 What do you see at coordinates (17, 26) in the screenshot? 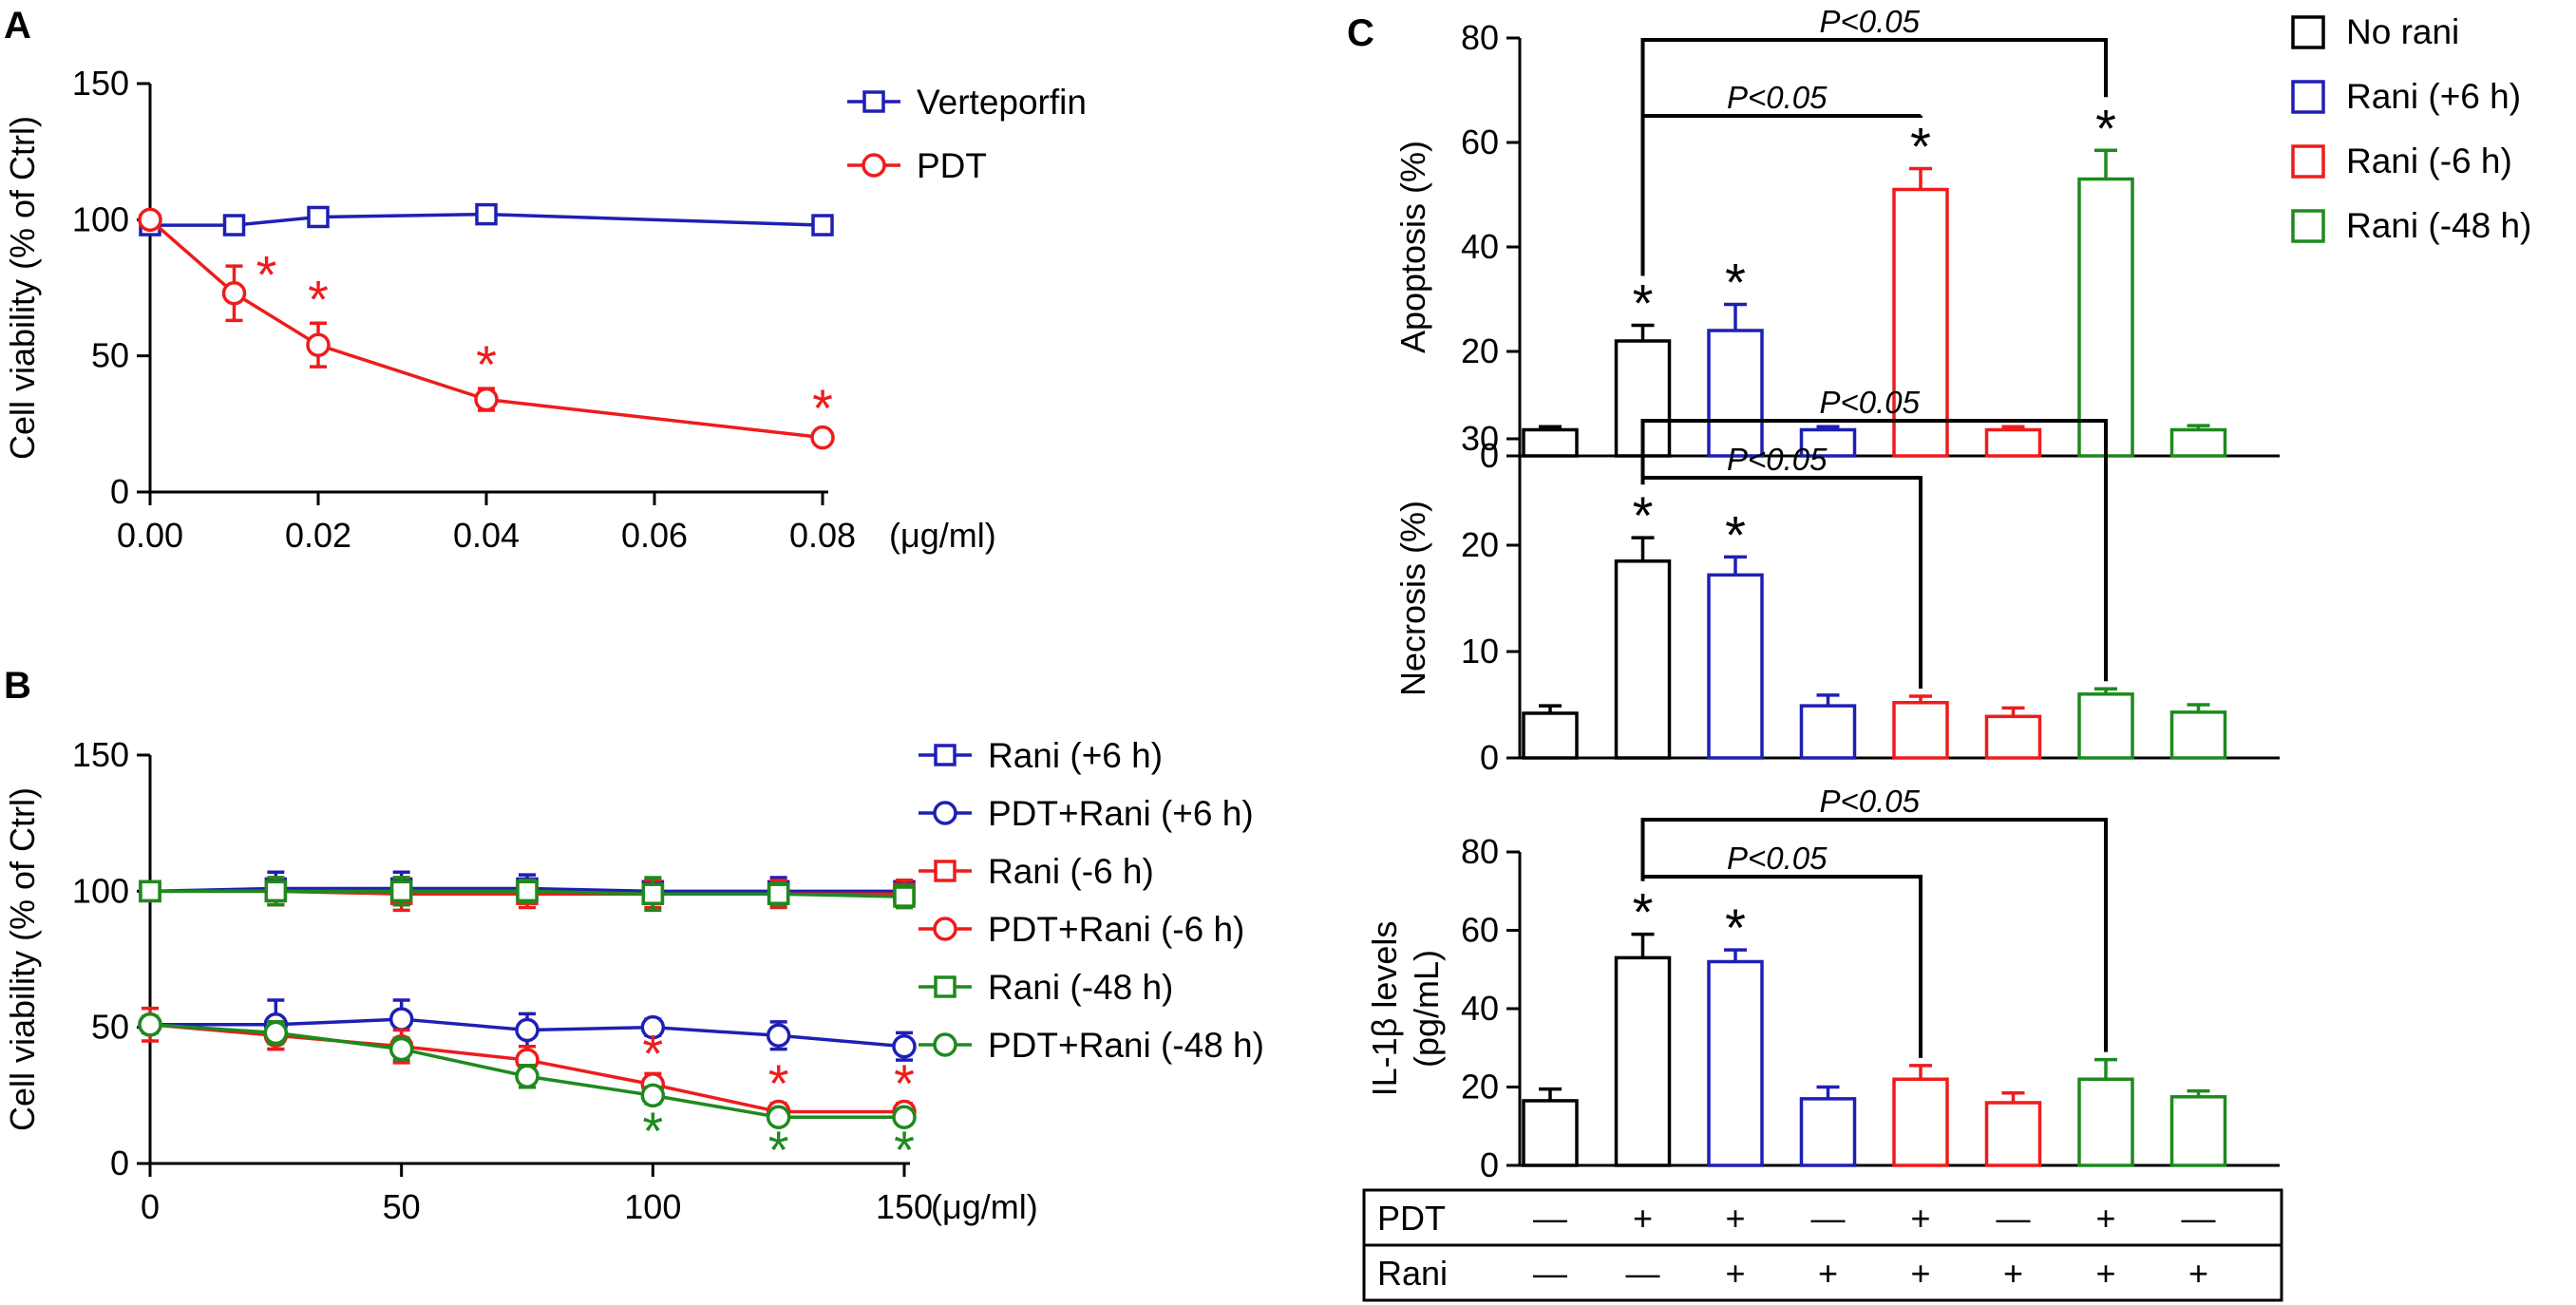
I see `panel-letter-a: A` at bounding box center [17, 26].